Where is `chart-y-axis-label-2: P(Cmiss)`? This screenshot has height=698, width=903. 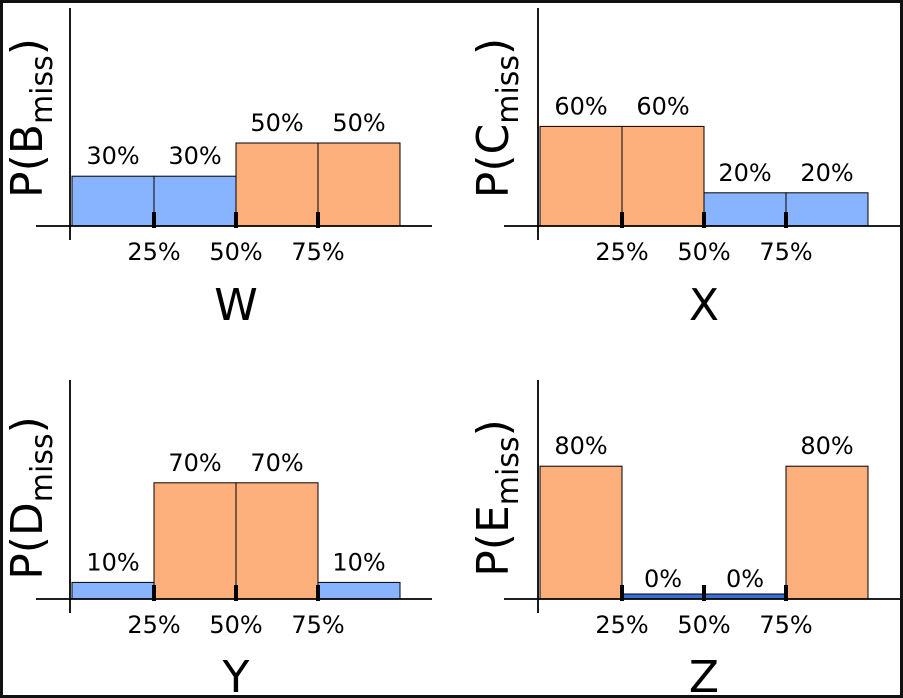
chart-y-axis-label-2: P(Cmiss) is located at coordinates (497, 118).